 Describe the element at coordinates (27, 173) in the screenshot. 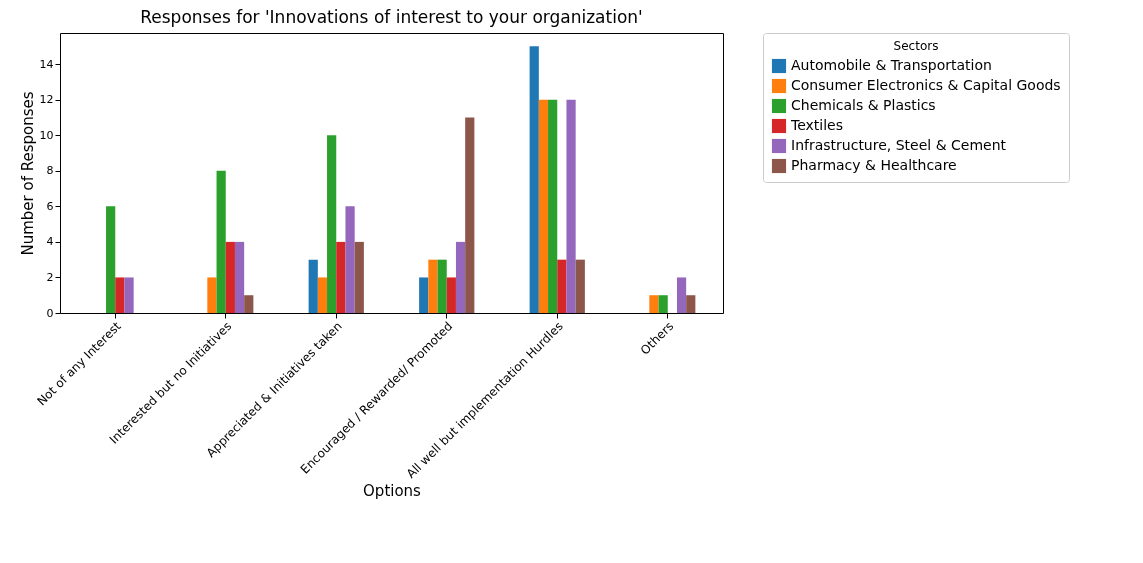

I see `y-axis-title: Number of Responses` at that location.